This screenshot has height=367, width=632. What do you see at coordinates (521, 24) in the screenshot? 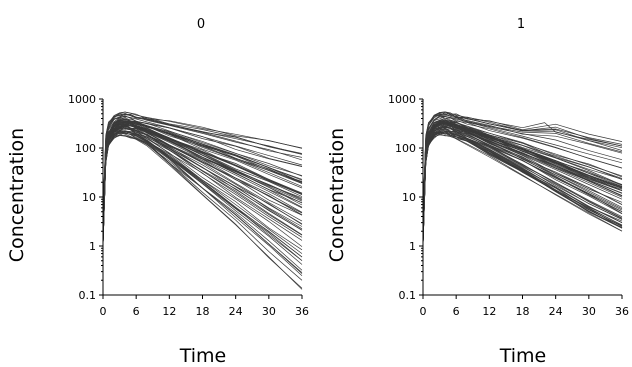
I see `panel-title: 1` at bounding box center [521, 24].